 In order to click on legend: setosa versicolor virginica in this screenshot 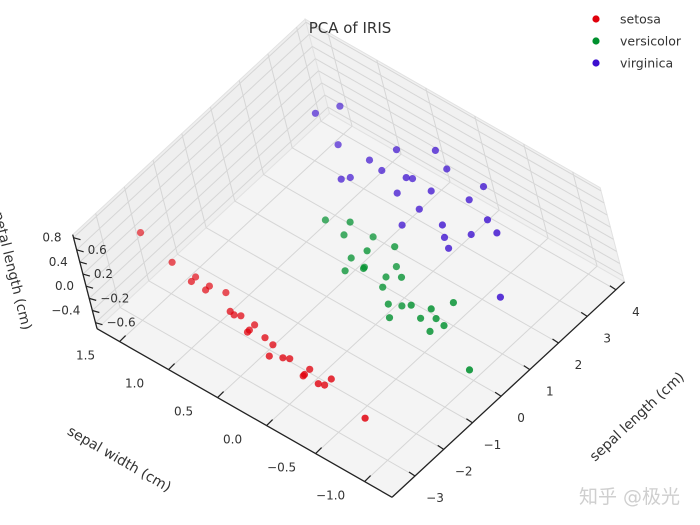, I will do `click(637, 41)`.